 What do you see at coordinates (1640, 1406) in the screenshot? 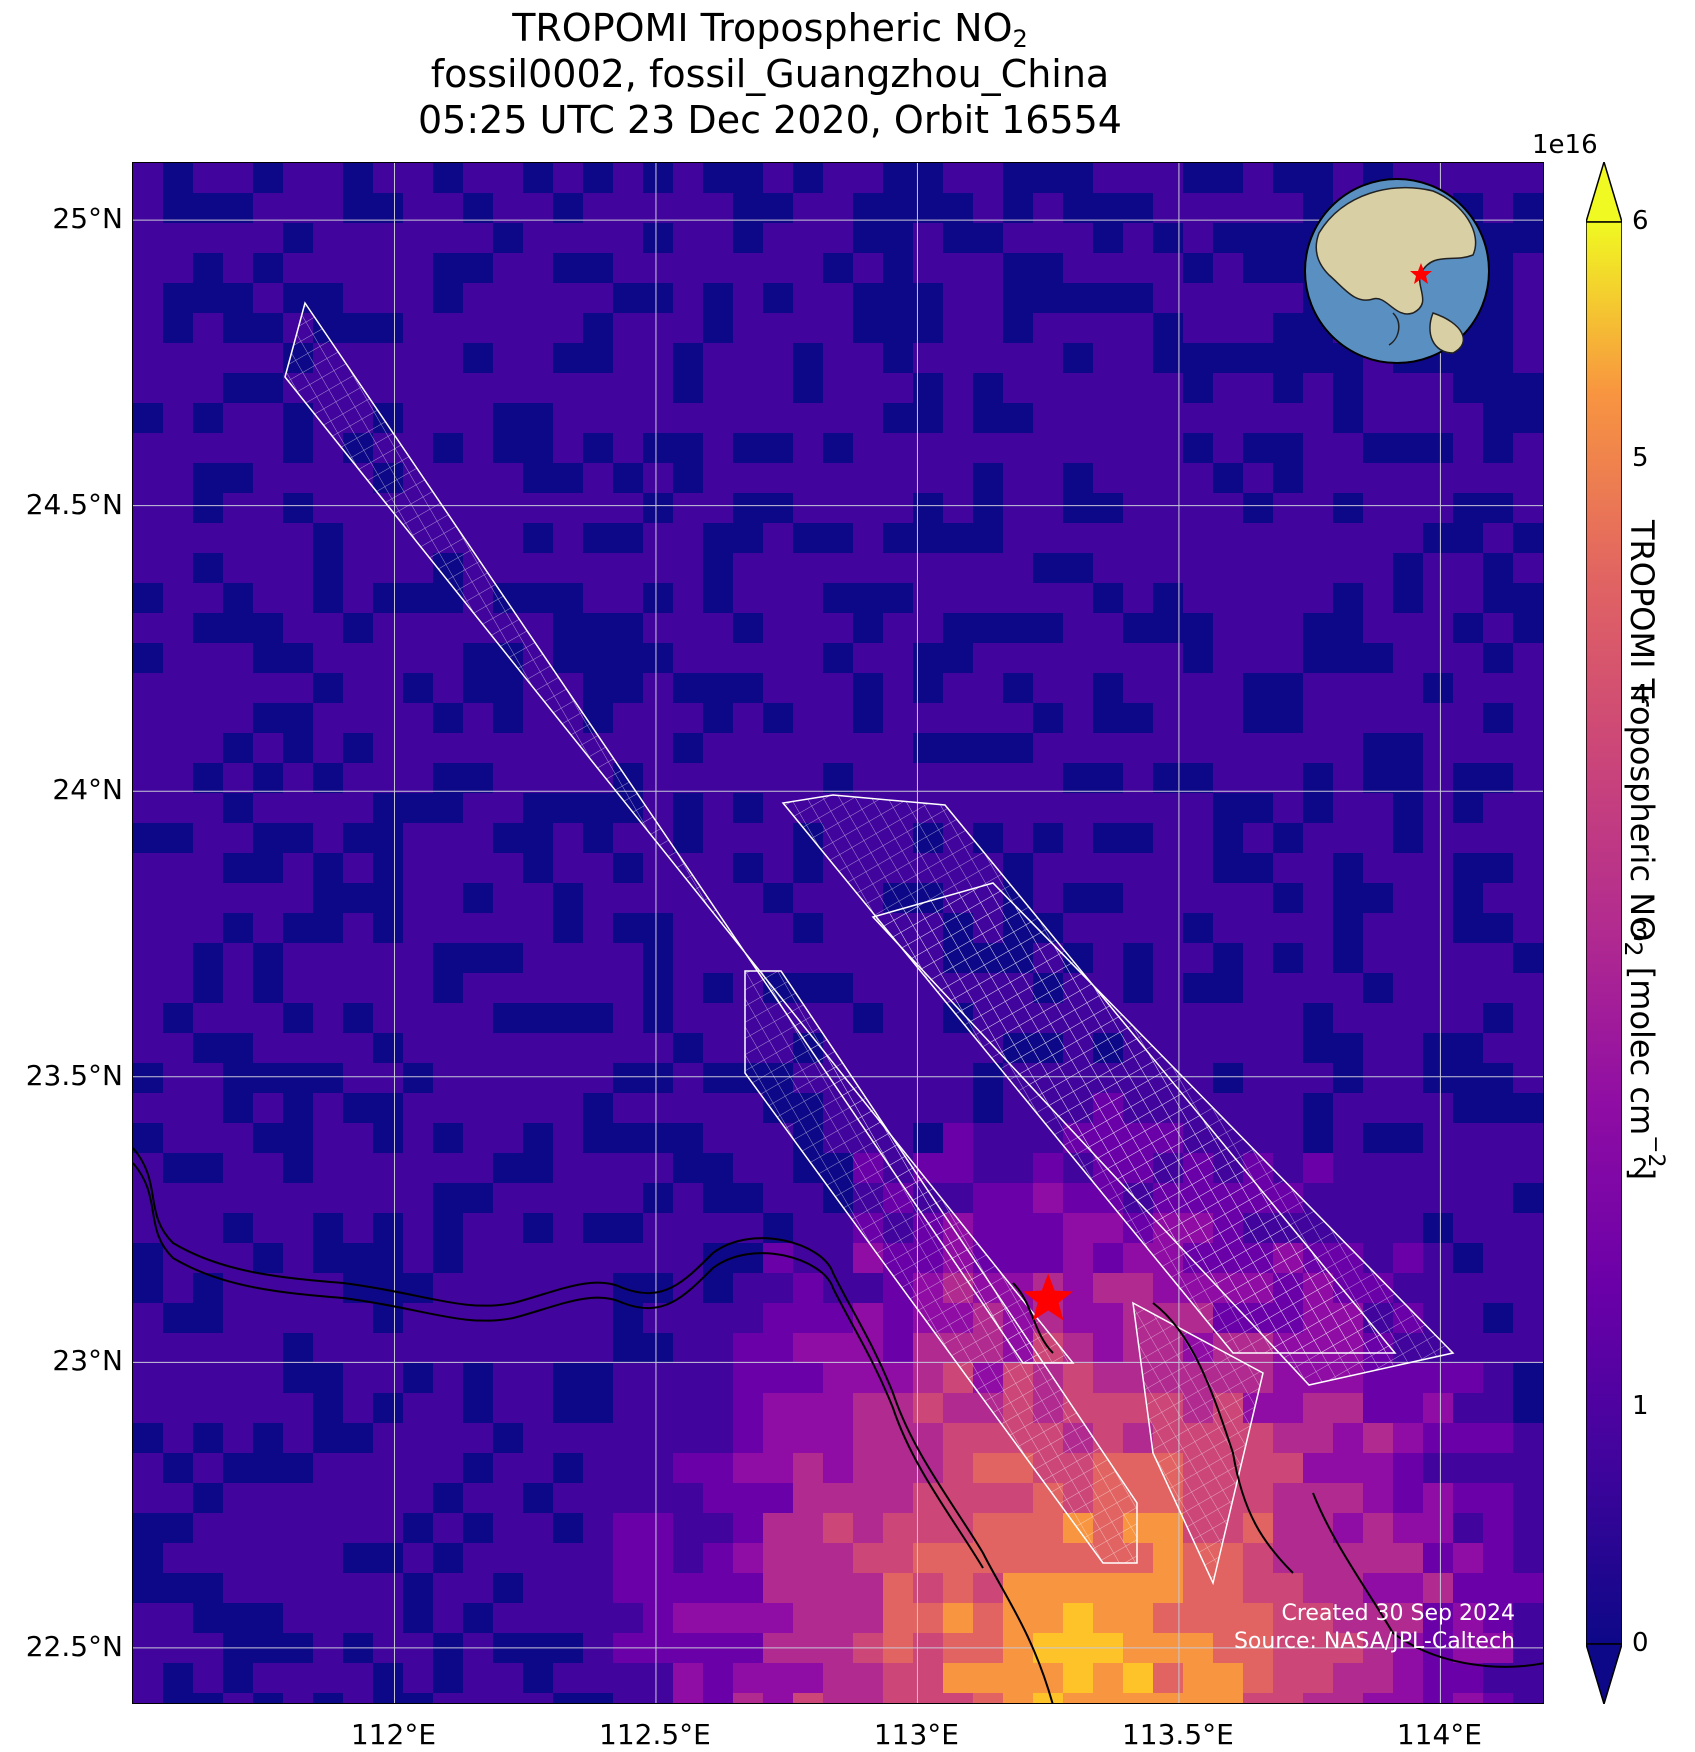
I see `colorbar-tick-label: 1` at bounding box center [1640, 1406].